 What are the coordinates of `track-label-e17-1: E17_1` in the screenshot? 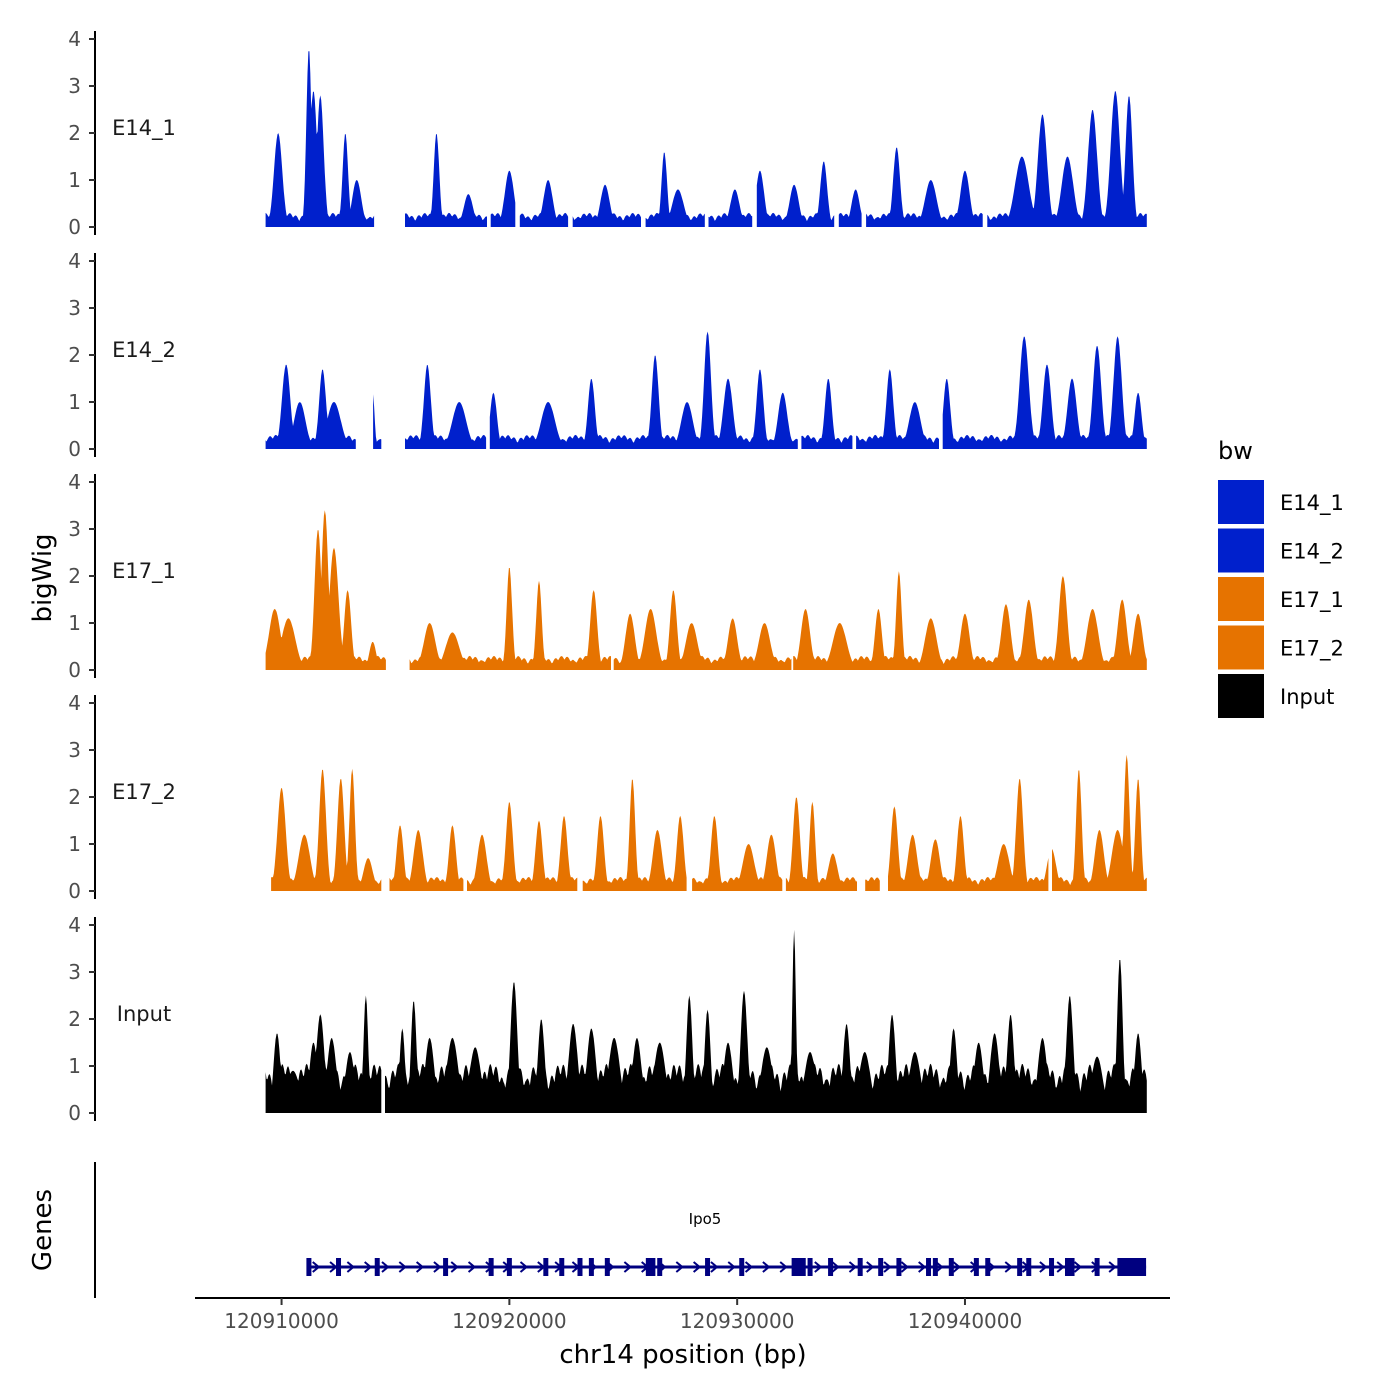 It's located at (144, 571).